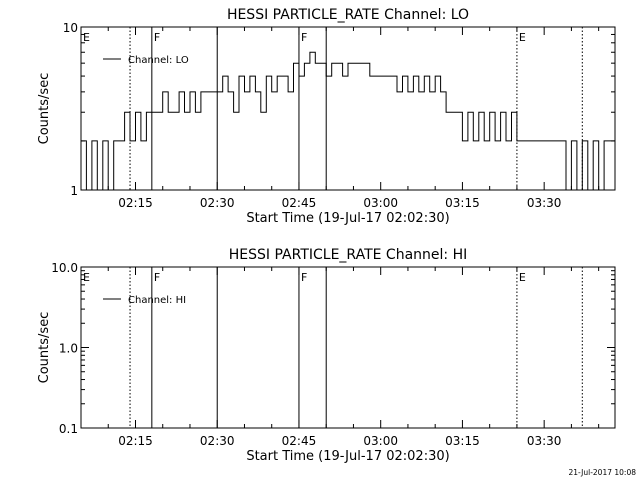 This screenshot has width=640, height=480. I want to click on y-tick-label: 10.0, so click(64, 268).